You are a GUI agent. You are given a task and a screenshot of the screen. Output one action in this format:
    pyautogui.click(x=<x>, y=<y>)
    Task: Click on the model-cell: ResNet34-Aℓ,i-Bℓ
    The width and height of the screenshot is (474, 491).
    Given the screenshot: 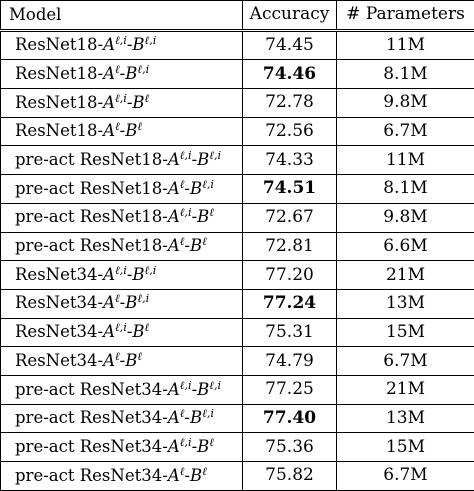 What is the action you would take?
    pyautogui.click(x=122, y=332)
    